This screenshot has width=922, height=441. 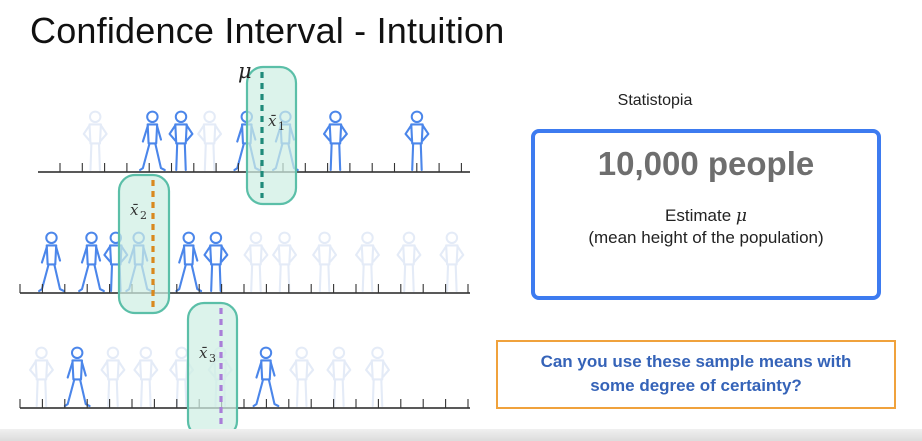 What do you see at coordinates (706, 237) in the screenshot?
I see `estimate-description: (mean height of the population)` at bounding box center [706, 237].